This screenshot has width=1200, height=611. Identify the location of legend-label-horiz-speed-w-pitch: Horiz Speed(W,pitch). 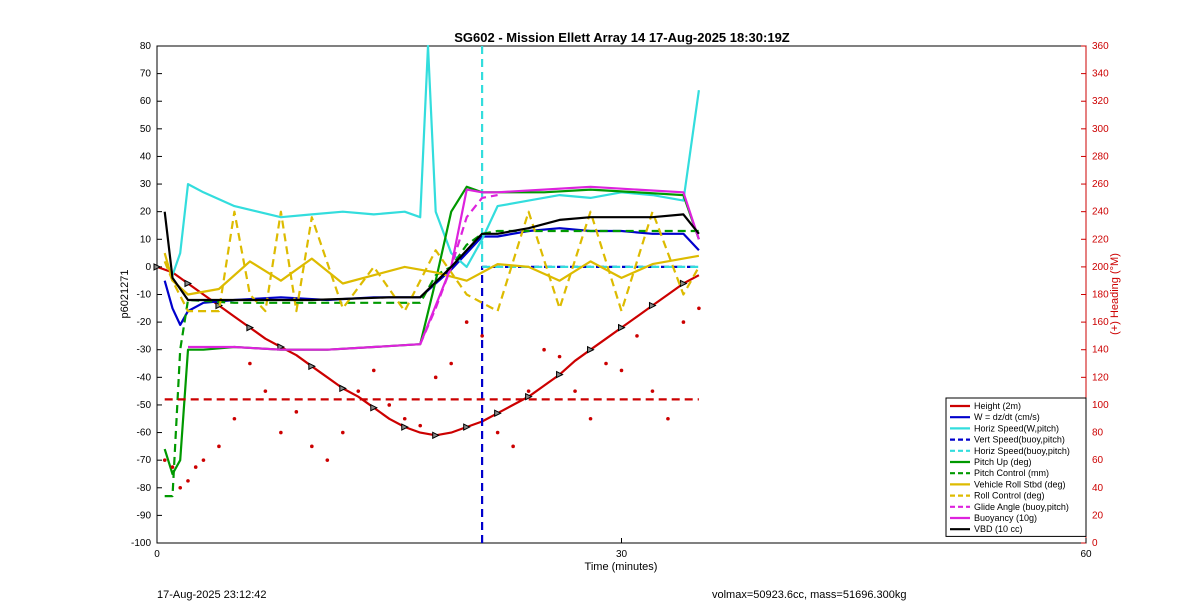
(1016, 428).